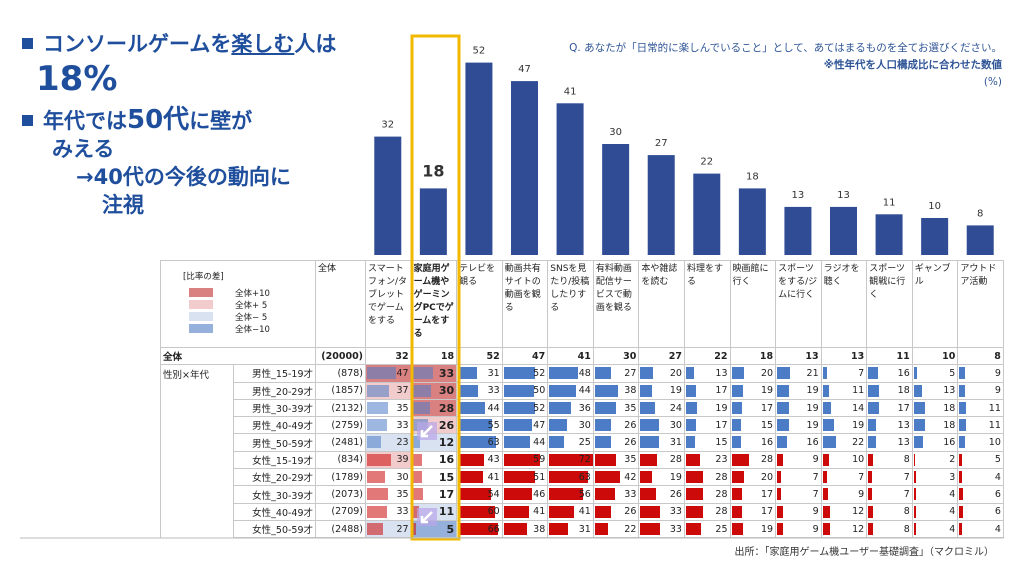 This screenshot has width=1024, height=561. I want to click on cell: 11, so click(434, 511).